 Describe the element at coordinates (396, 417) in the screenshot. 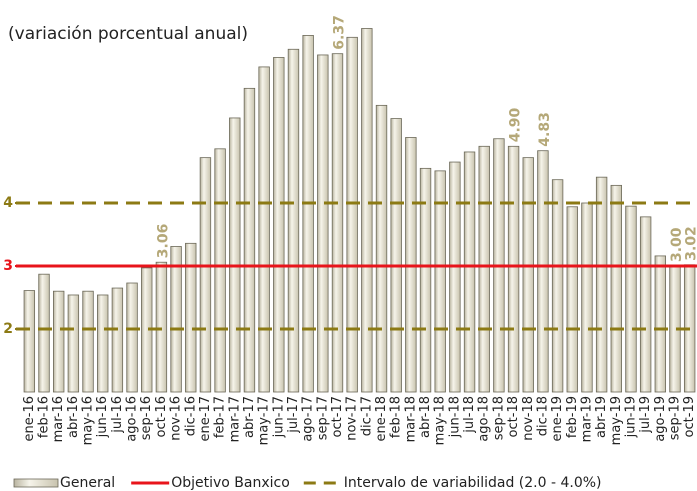

I see `x-tick-label: feb-18` at that location.